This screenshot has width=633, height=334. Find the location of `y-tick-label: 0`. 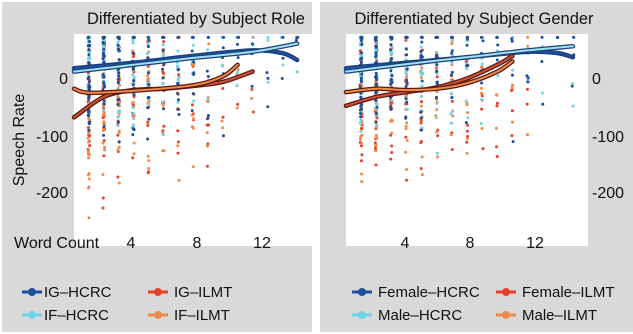

y-tick-label: 0 is located at coordinates (63, 79).